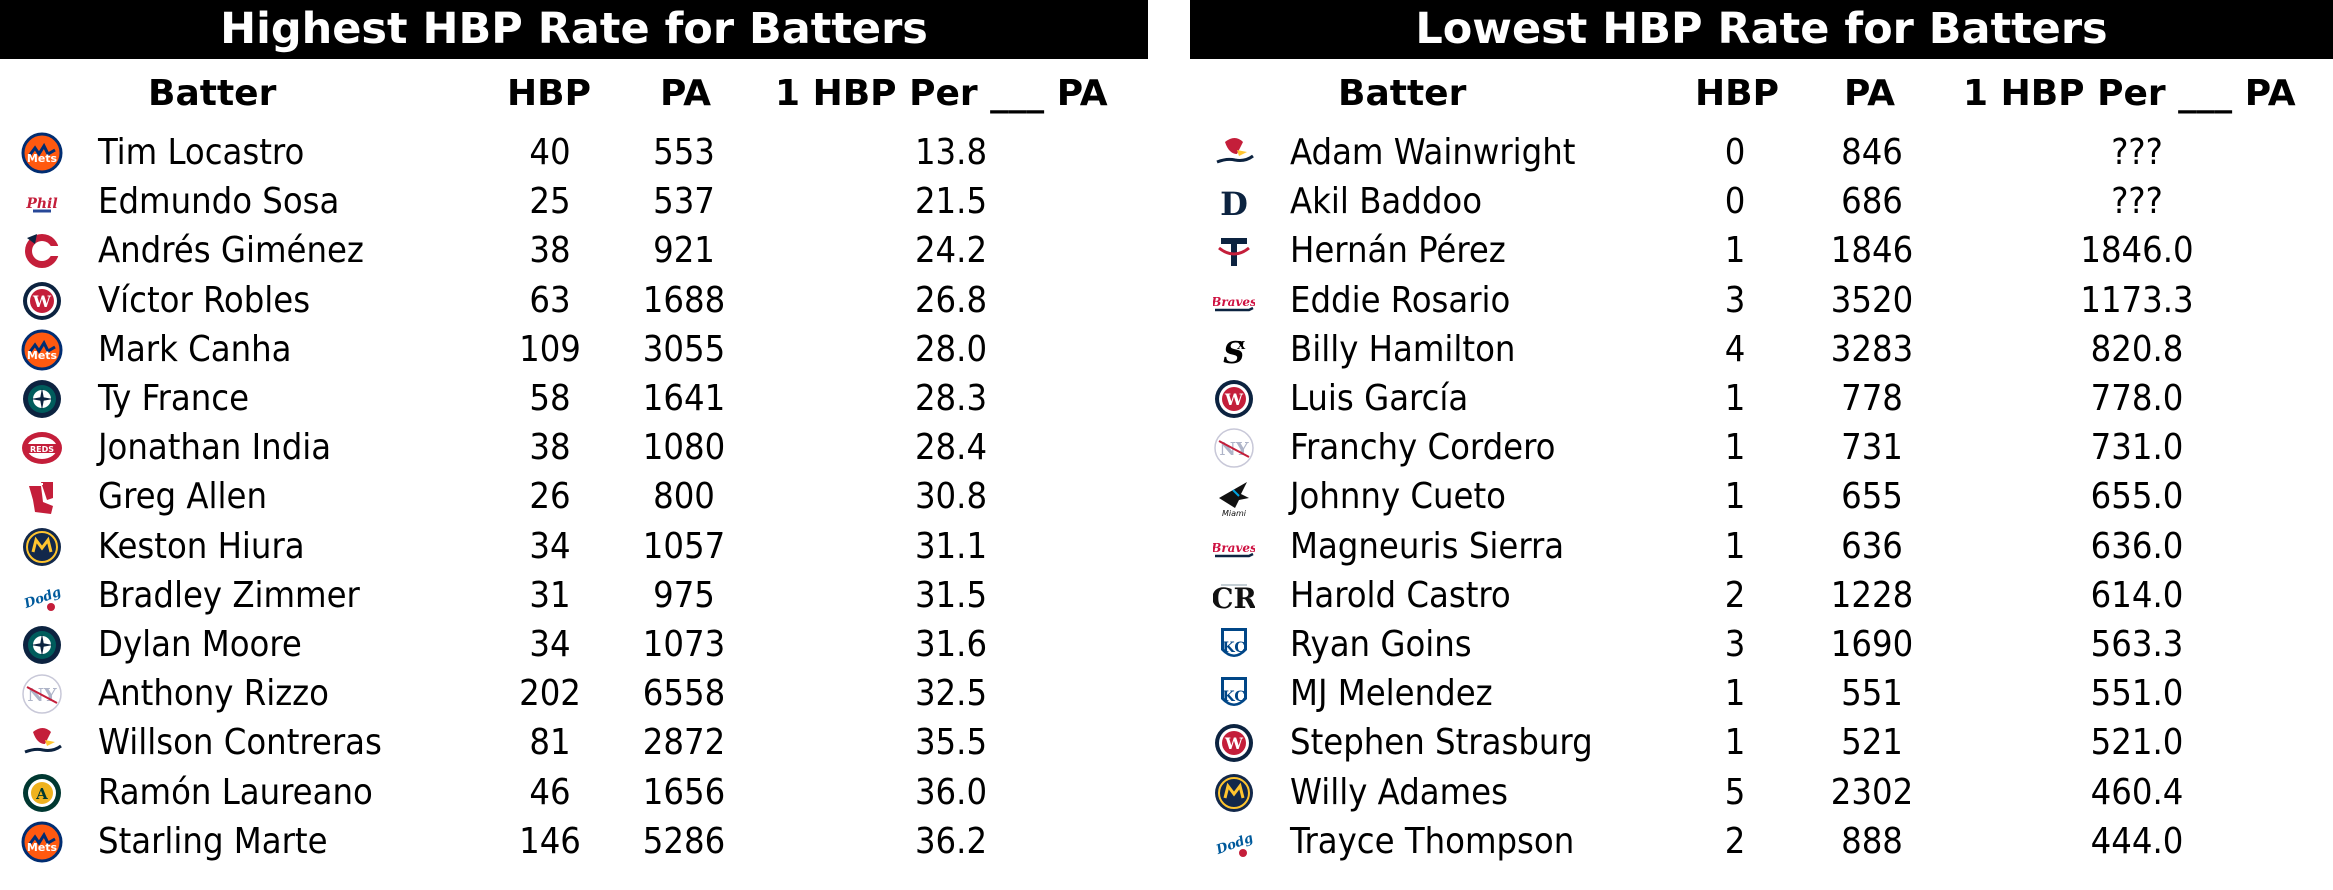 The height and width of the screenshot is (890, 2333). I want to click on pa-value: 551, so click(1872, 694).